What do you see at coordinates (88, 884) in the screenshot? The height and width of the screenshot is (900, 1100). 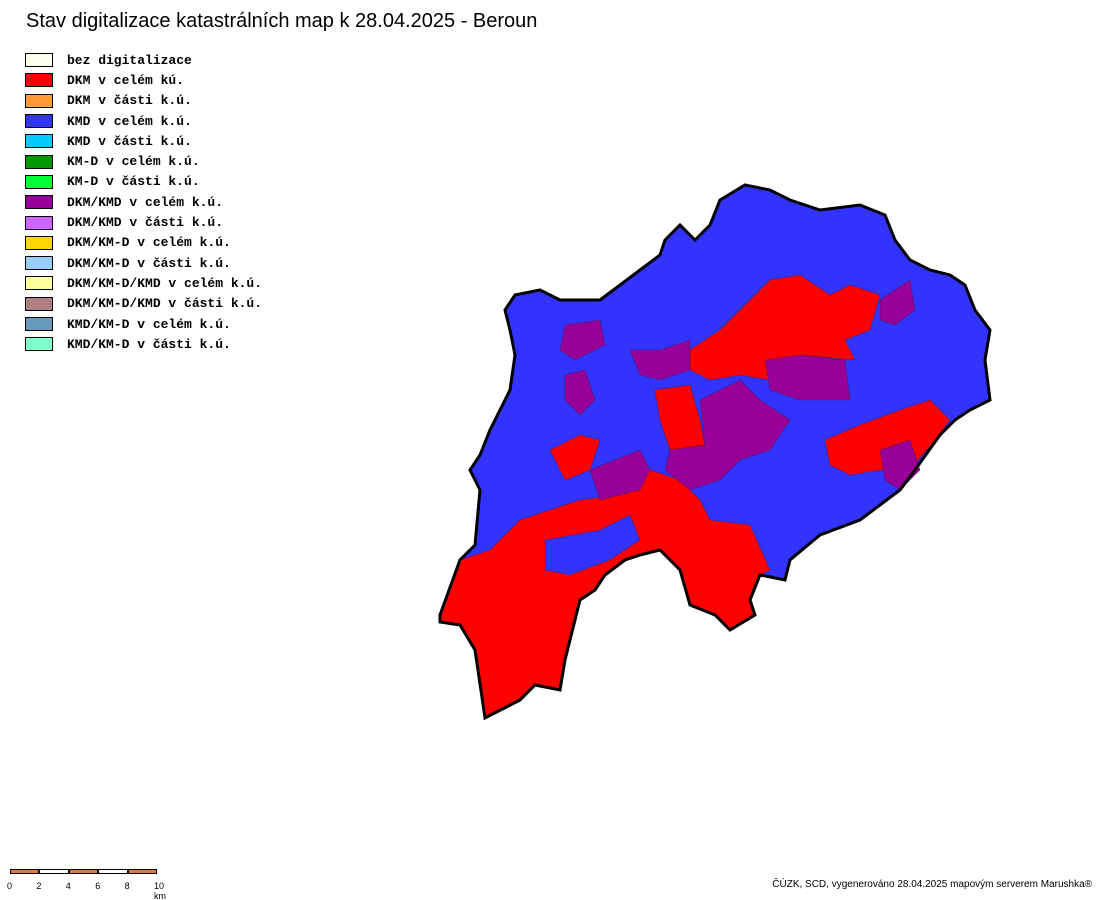 I see `scale-bar: 0 2 4 6 8 10 km` at bounding box center [88, 884].